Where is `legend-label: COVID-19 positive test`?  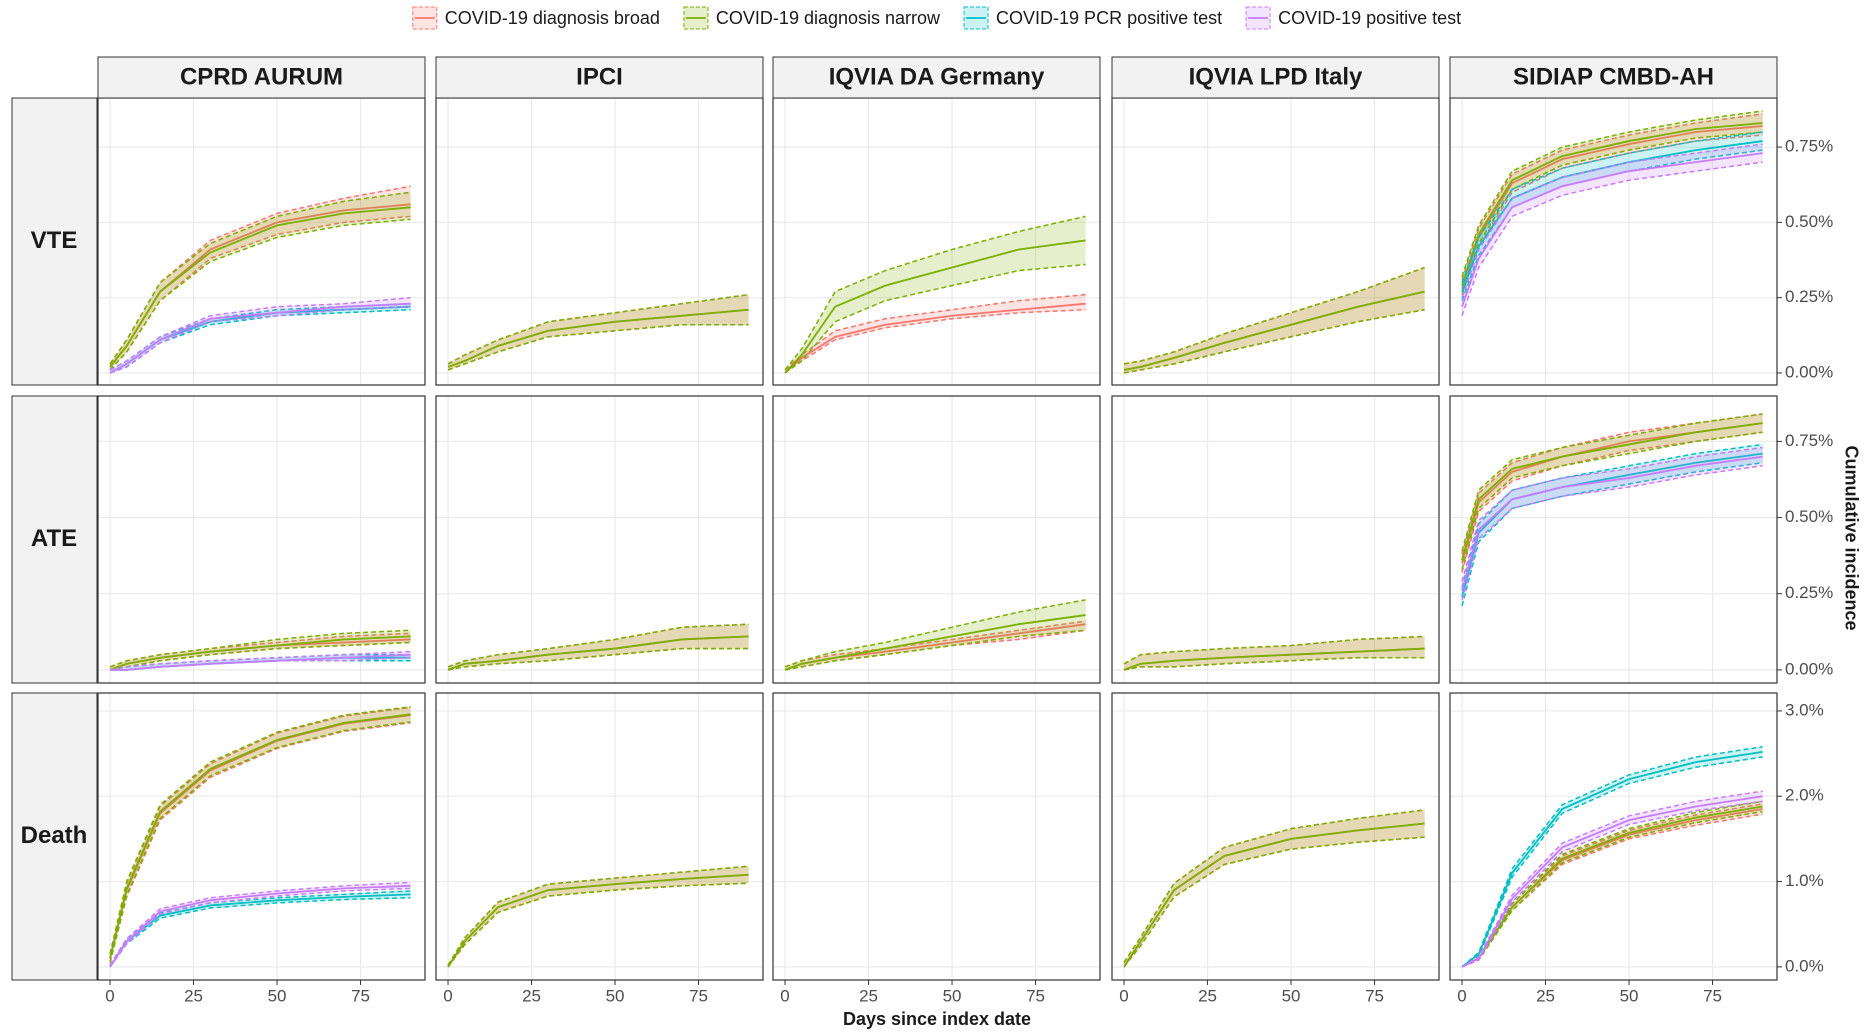
legend-label: COVID-19 positive test is located at coordinates (1369, 18).